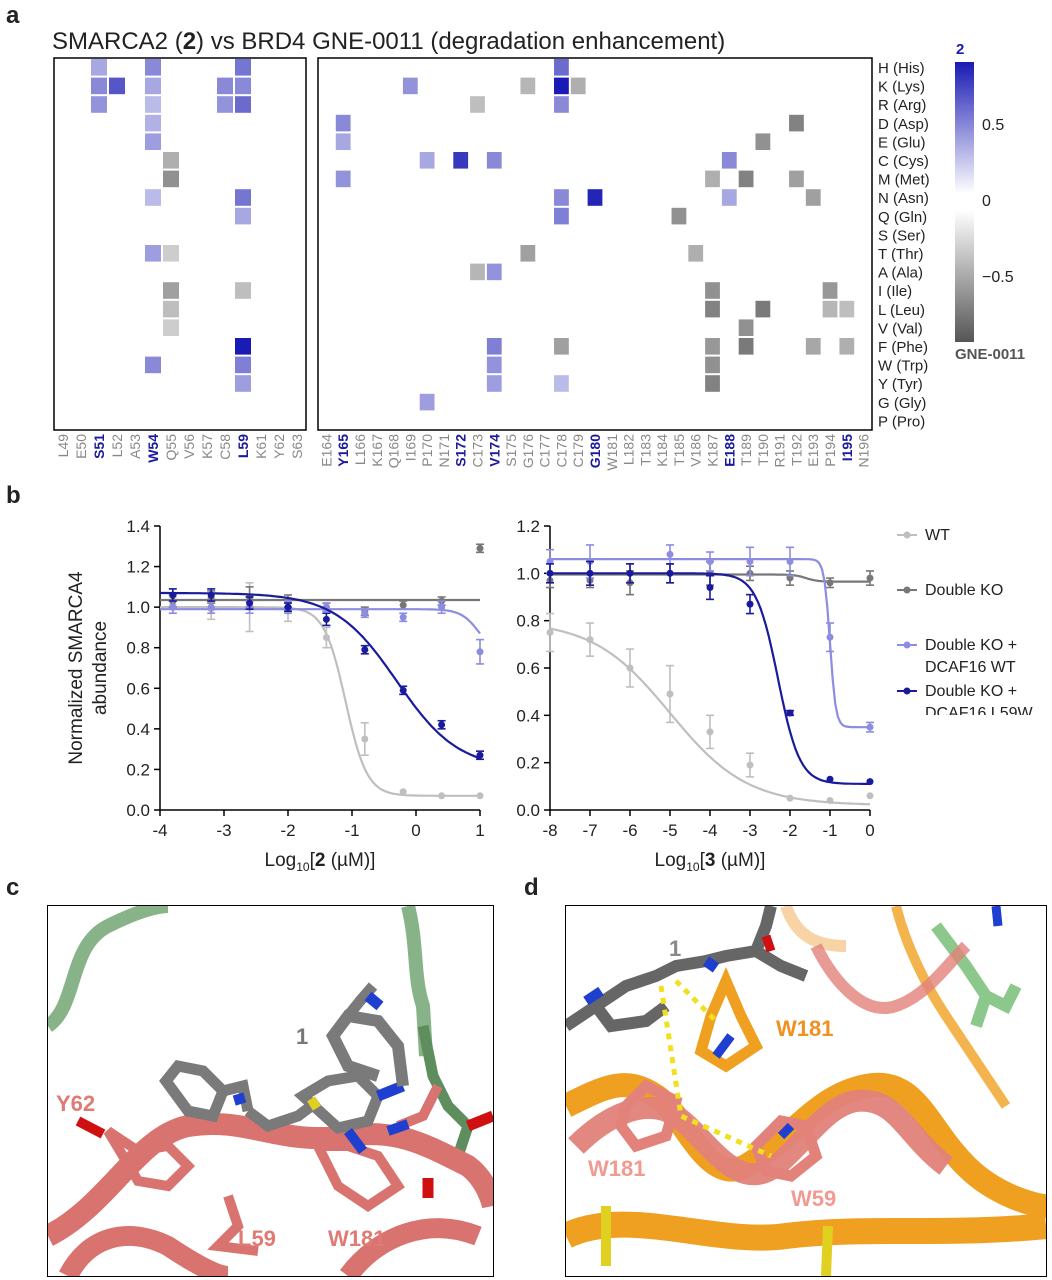 This screenshot has width=1052, height=1280. Describe the element at coordinates (903, 198) in the screenshot. I see `row-label: N (Asn)` at that location.